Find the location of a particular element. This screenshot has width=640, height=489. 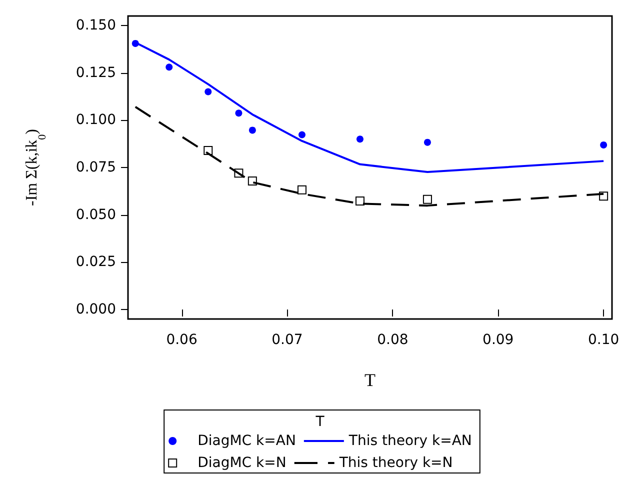

x-tick-label: 0.08 is located at coordinates (392, 340).